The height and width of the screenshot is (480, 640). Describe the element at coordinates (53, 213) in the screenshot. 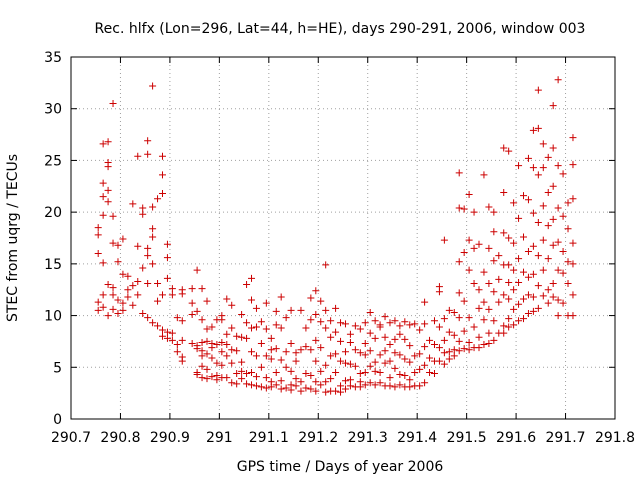

I see `y-tick-label: 20` at that location.